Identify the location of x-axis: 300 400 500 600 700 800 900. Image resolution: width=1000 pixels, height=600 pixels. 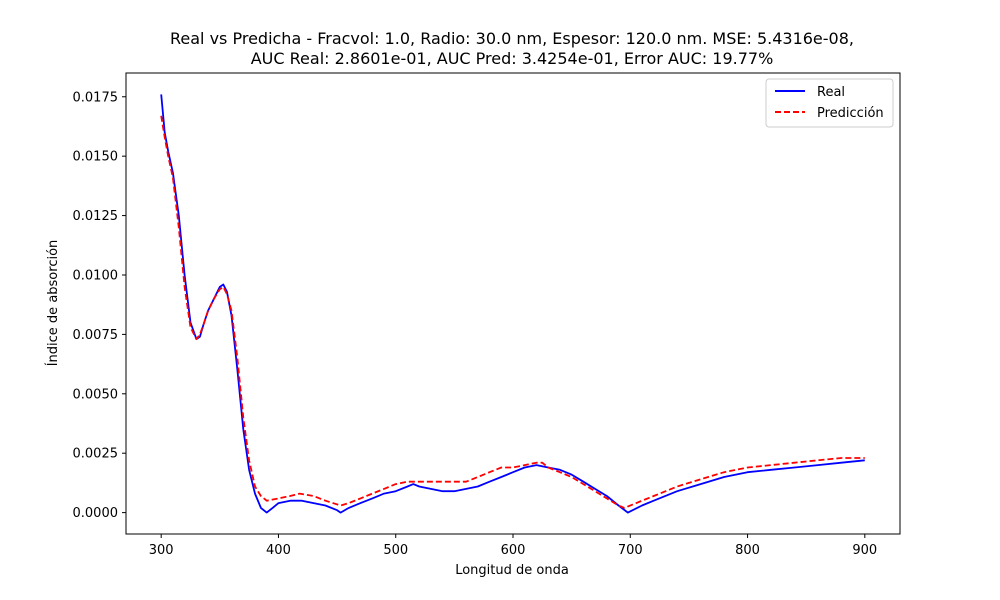
(513, 546).